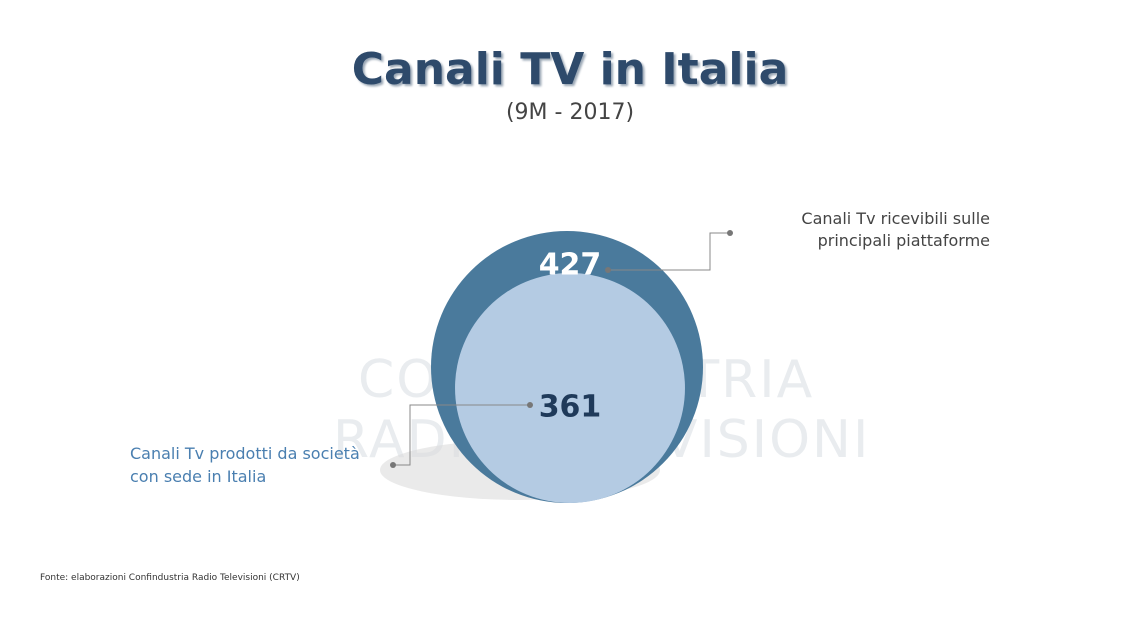  I want to click on leaders, so click(561, 349).